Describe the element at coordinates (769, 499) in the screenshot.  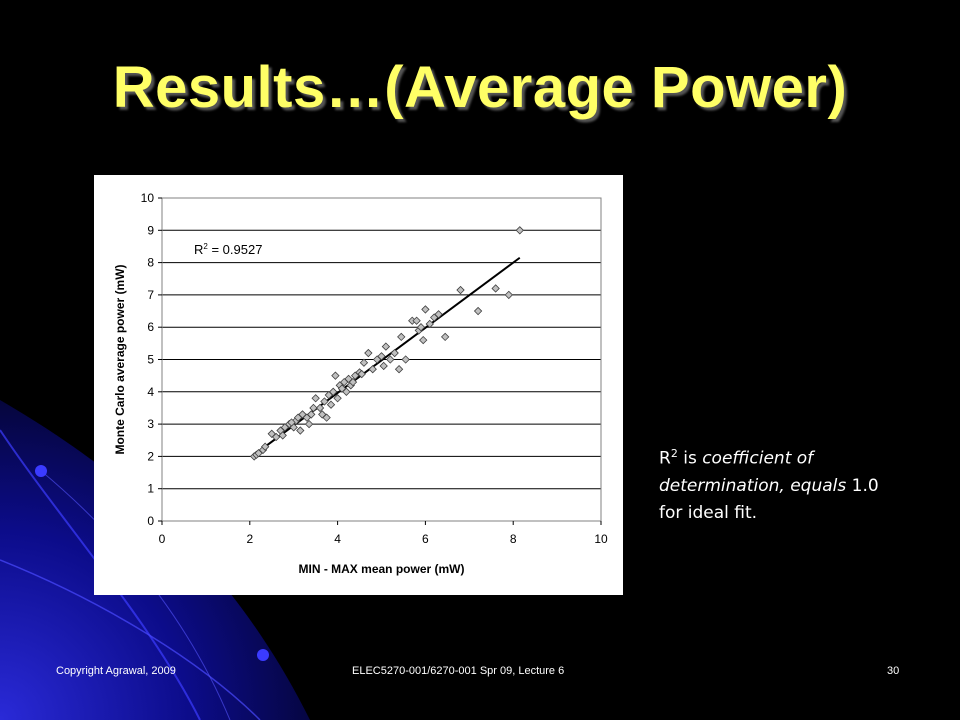
I see `note-rest: 1.0 for ideal fit.` at that location.